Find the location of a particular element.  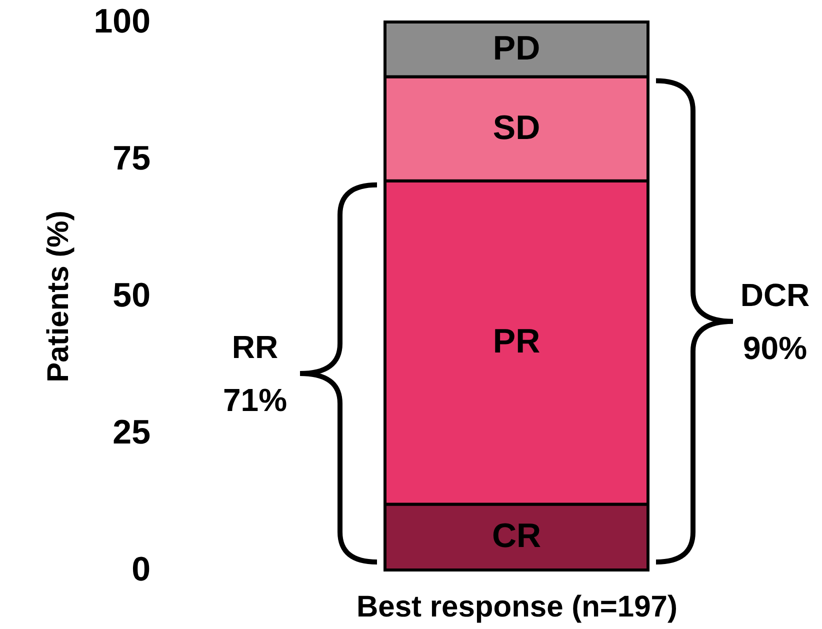

x-axis-title: Best response (n=197) is located at coordinates (517, 607).